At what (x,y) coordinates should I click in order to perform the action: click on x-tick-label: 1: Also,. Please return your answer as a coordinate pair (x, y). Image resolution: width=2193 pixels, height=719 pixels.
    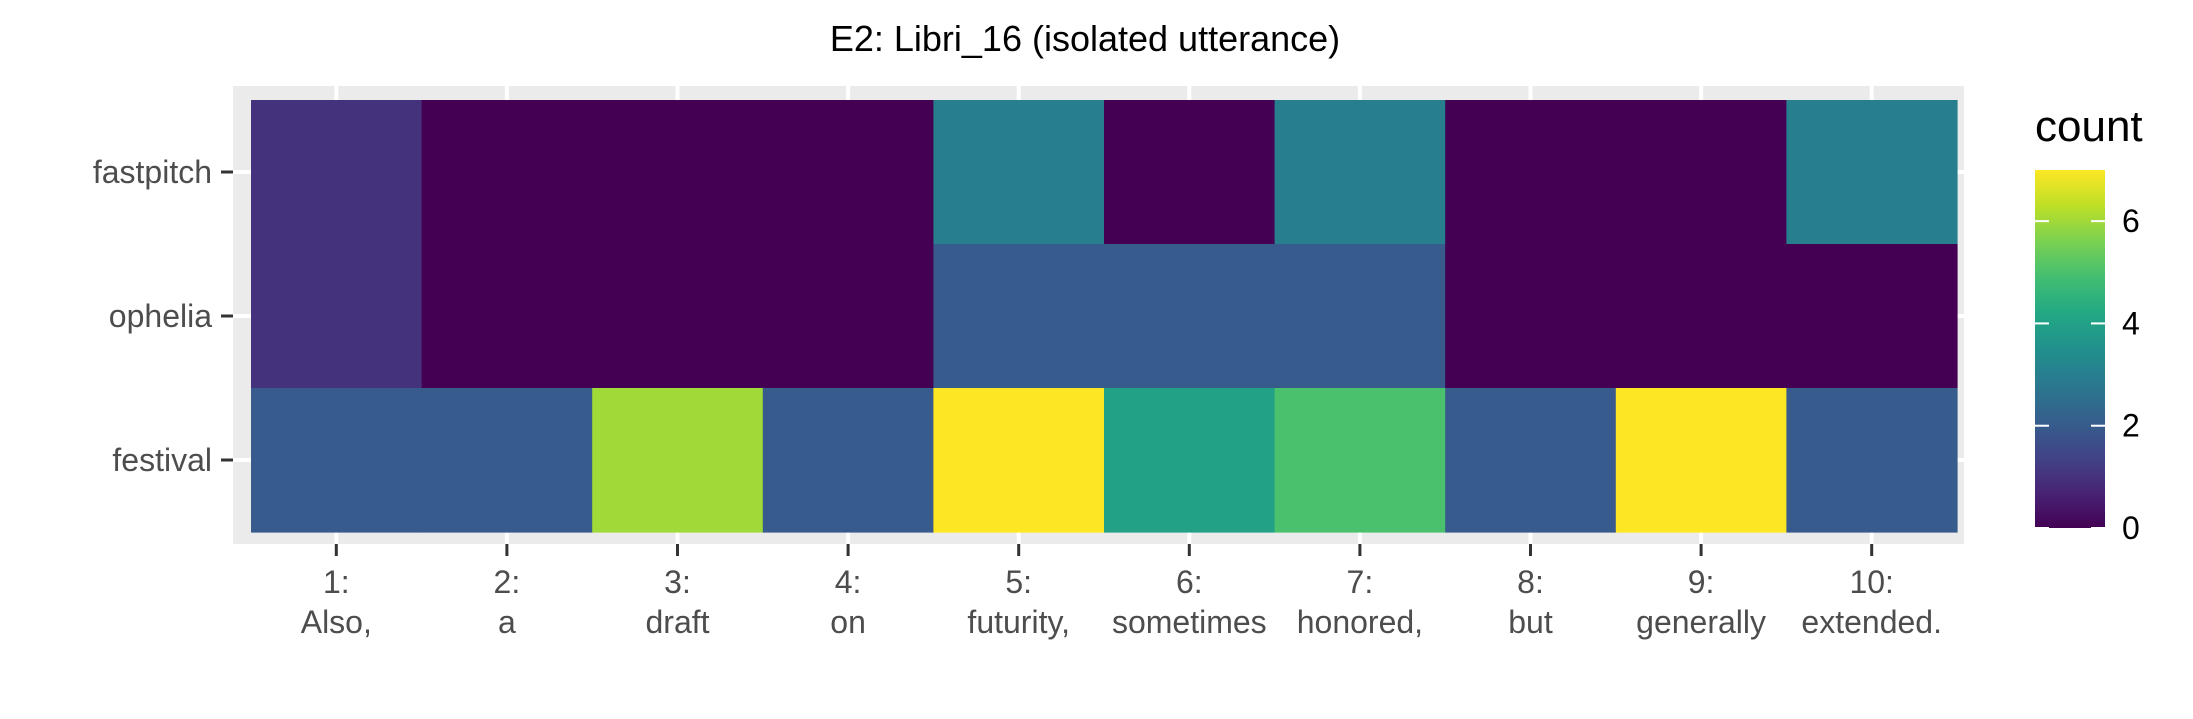
    Looking at the image, I should click on (336, 602).